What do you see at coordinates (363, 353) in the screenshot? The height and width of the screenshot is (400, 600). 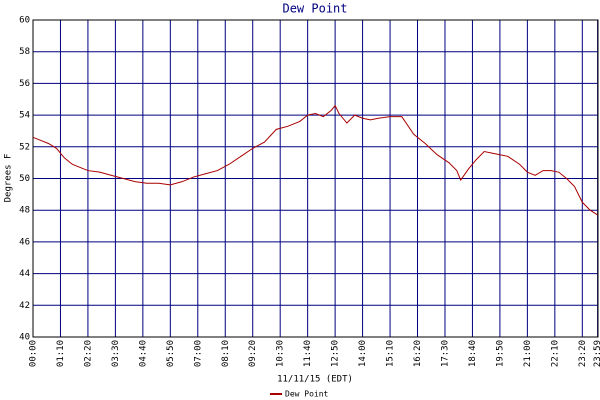 I see `x-tick-label: 14:00` at bounding box center [363, 353].